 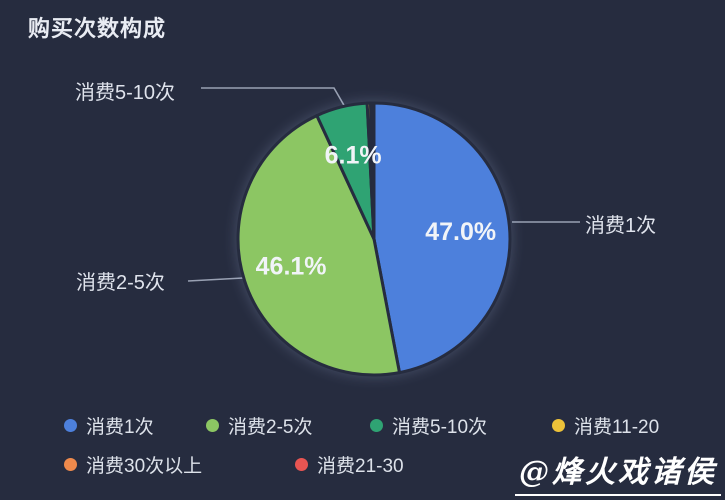 I want to click on pie-percent-label: 6.1%, so click(x=353, y=156).